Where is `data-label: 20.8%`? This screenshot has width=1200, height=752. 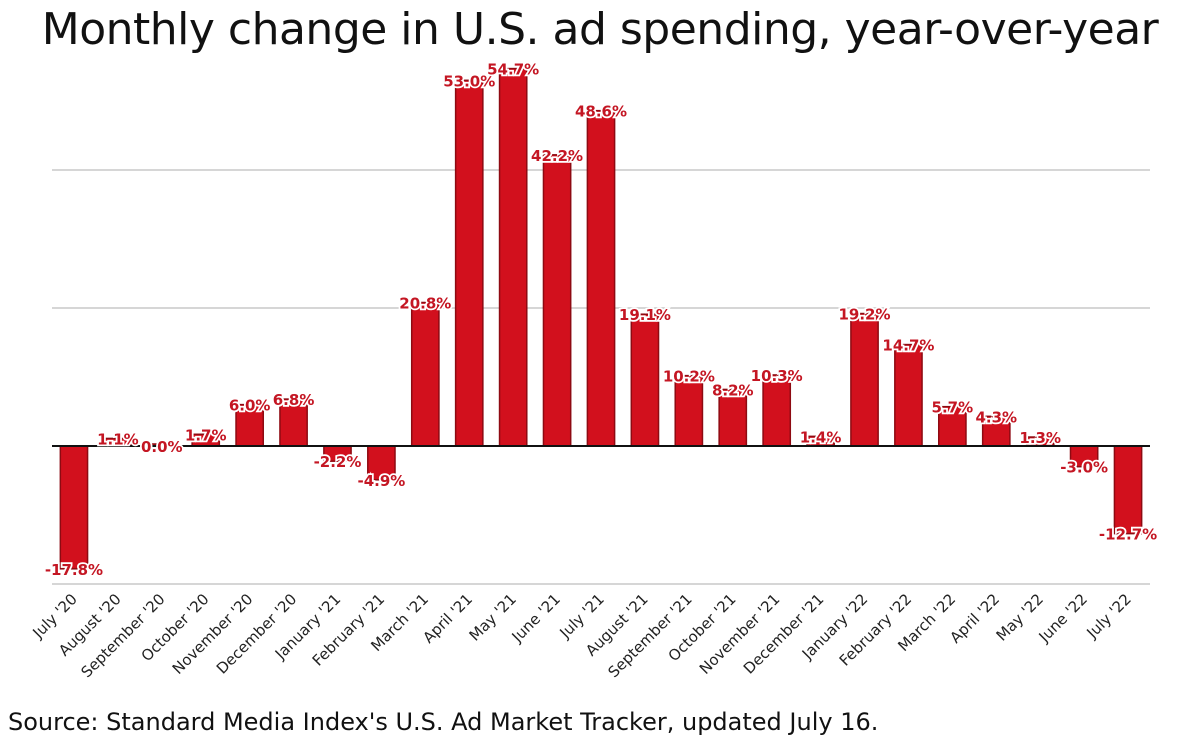 data-label: 20.8% is located at coordinates (425, 303).